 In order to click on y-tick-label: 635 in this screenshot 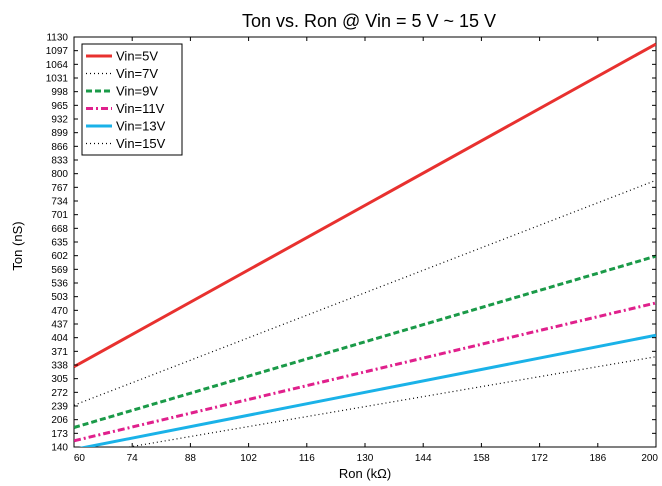, I will do `click(59, 243)`.